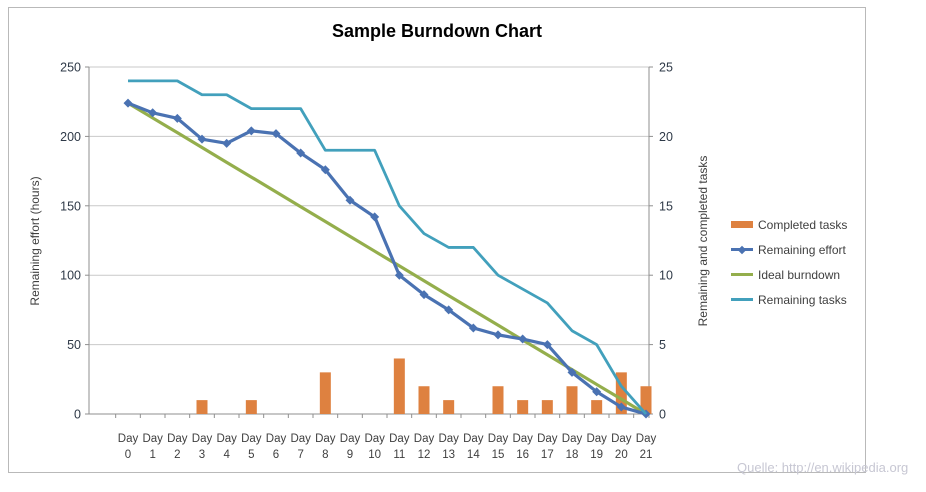 This screenshot has width=926, height=492. What do you see at coordinates (662, 415) in the screenshot?
I see `right-axis-tick-label: 0` at bounding box center [662, 415].